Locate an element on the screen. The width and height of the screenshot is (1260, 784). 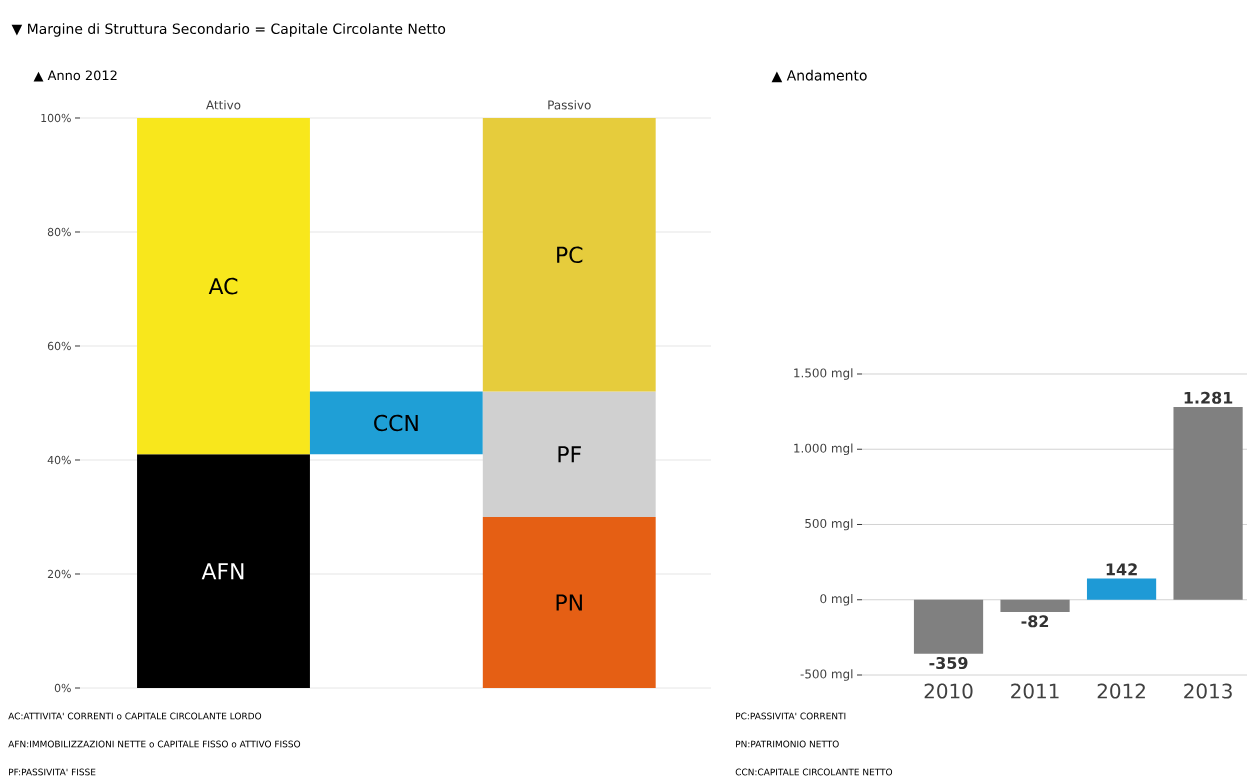
y-tick-label: -500 mgl is located at coordinates (826, 675).